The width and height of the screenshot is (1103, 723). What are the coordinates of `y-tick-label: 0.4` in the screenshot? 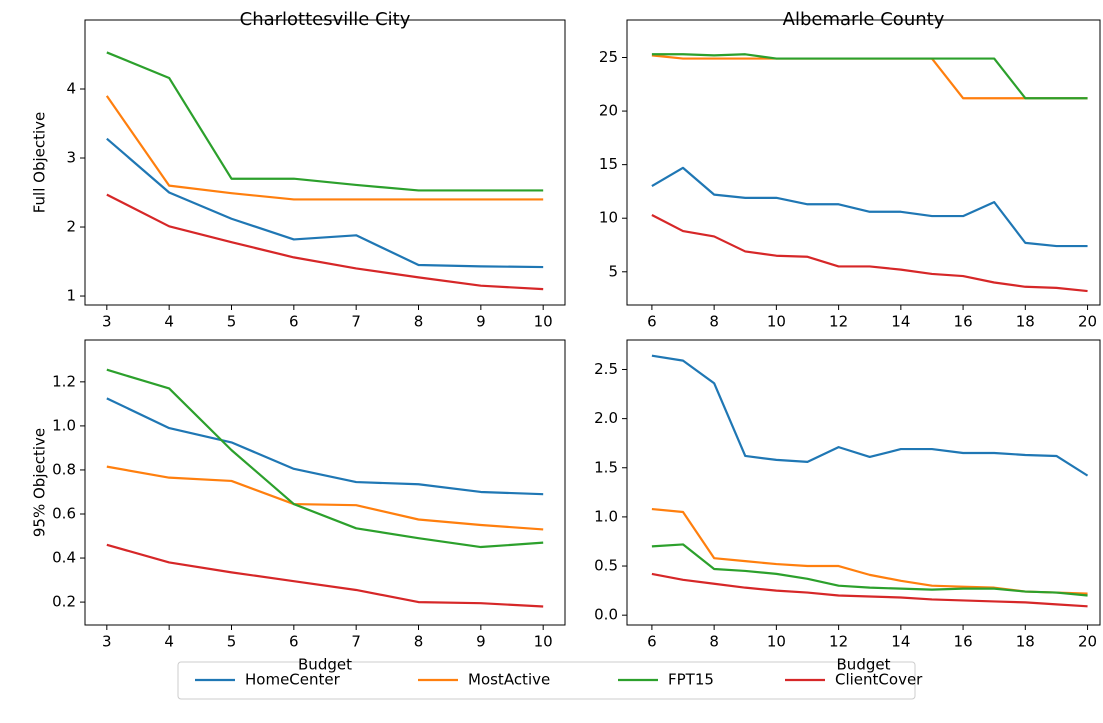 It's located at (64, 558).